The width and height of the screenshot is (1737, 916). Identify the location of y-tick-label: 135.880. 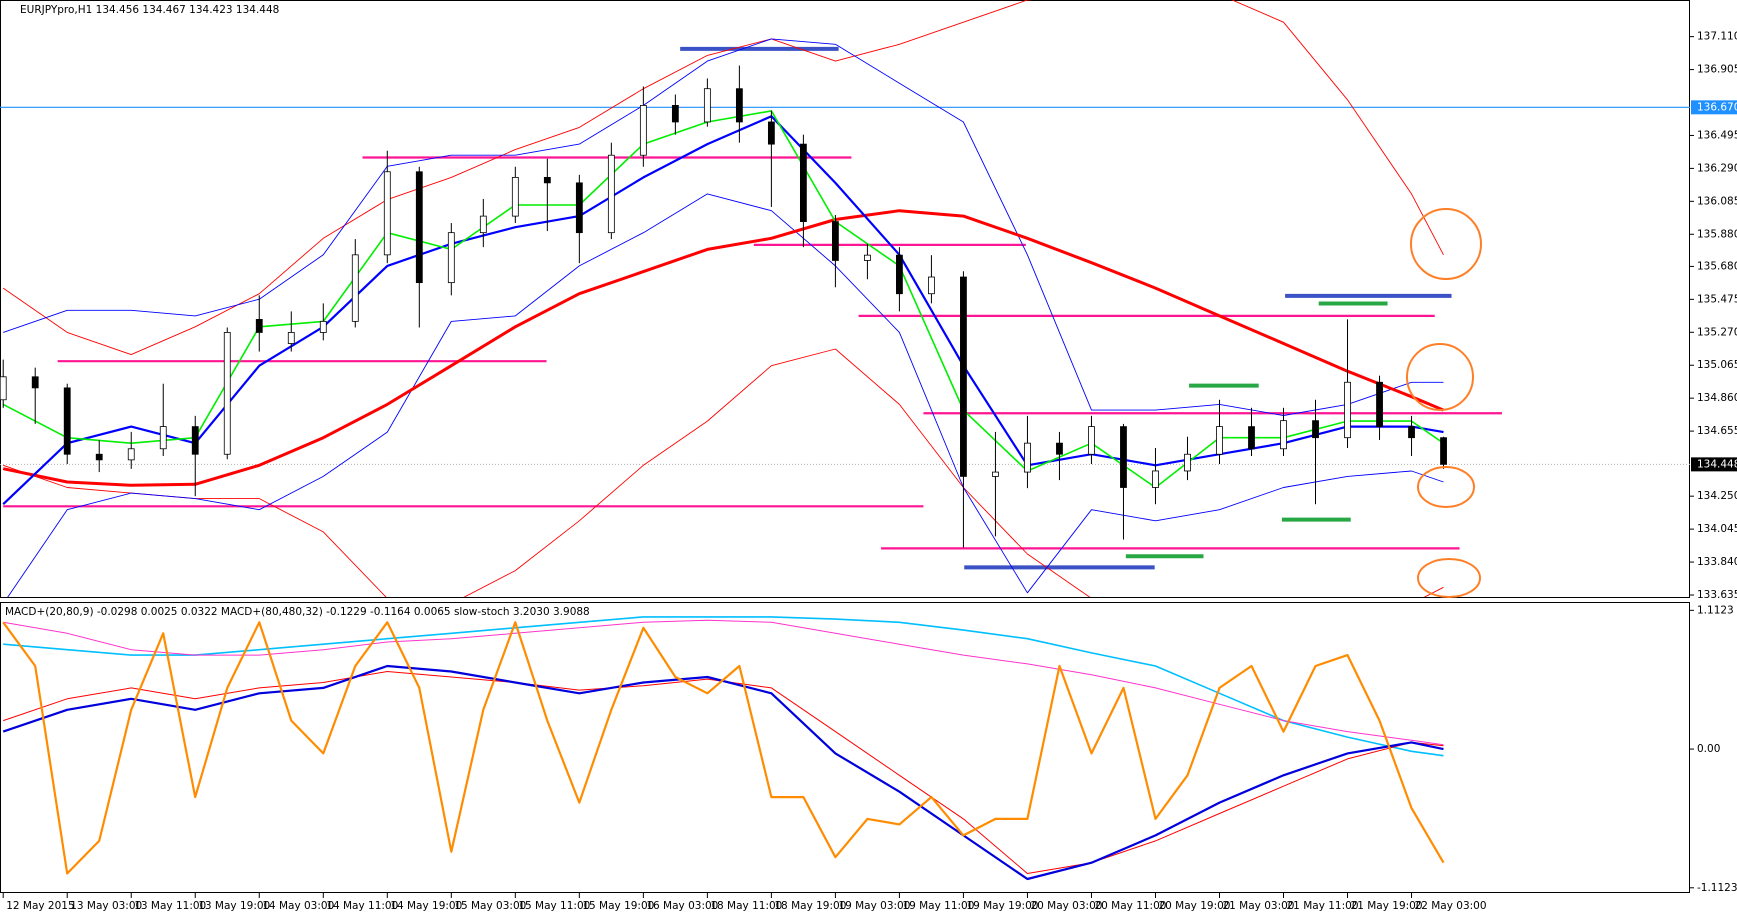
(1717, 234).